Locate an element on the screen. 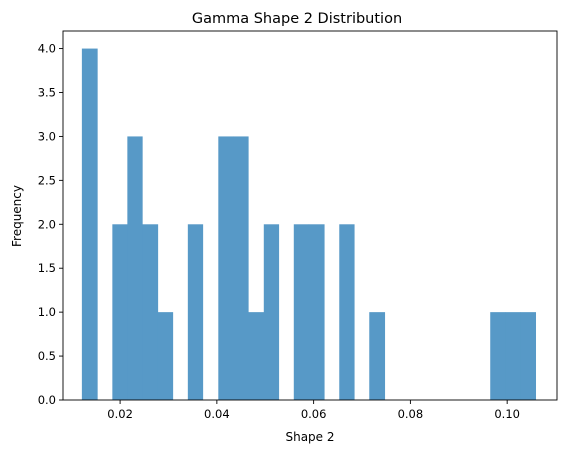  y-tick-label: 1.0 is located at coordinates (47, 312).